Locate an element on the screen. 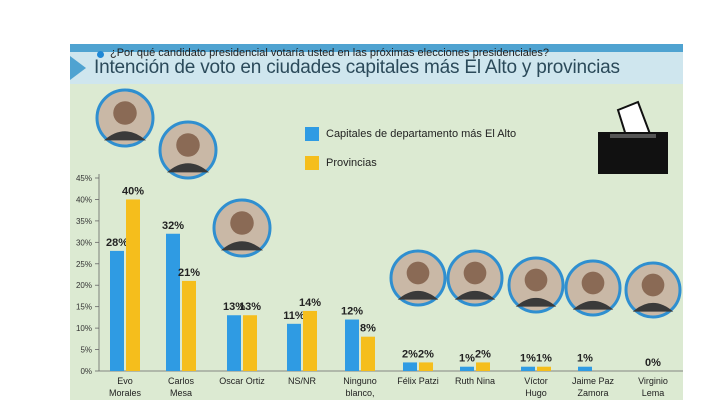  title-accent is located at coordinates (376, 48).